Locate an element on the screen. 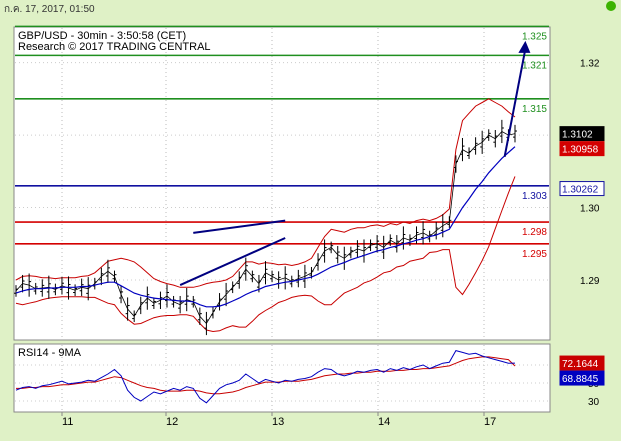 Image resolution: width=621 pixels, height=441 pixels. chart-subtitle: Research © 2017 TRADING CENTRAL is located at coordinates (114, 47).